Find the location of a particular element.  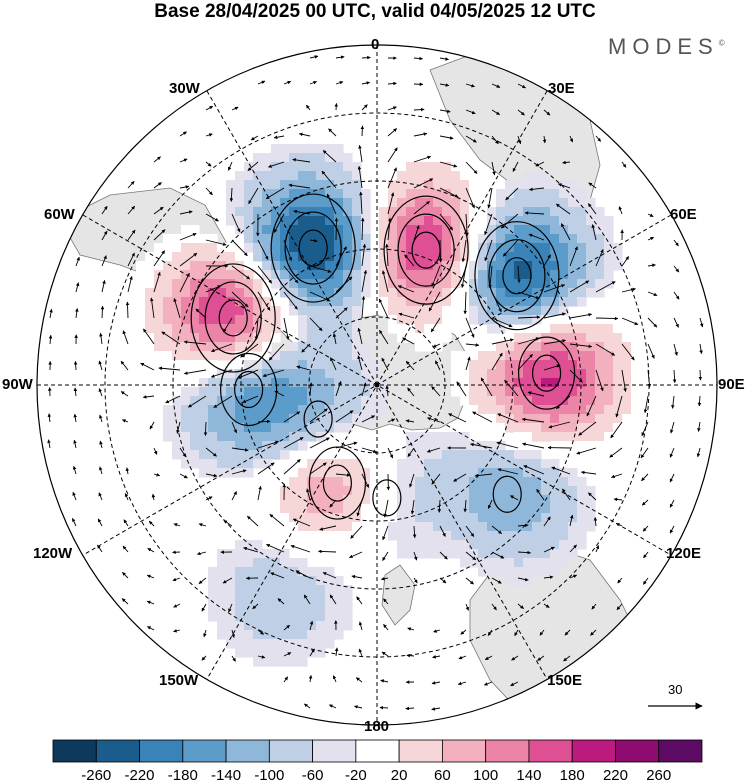

colorbar-tick-label: -140 is located at coordinates (226, 775).